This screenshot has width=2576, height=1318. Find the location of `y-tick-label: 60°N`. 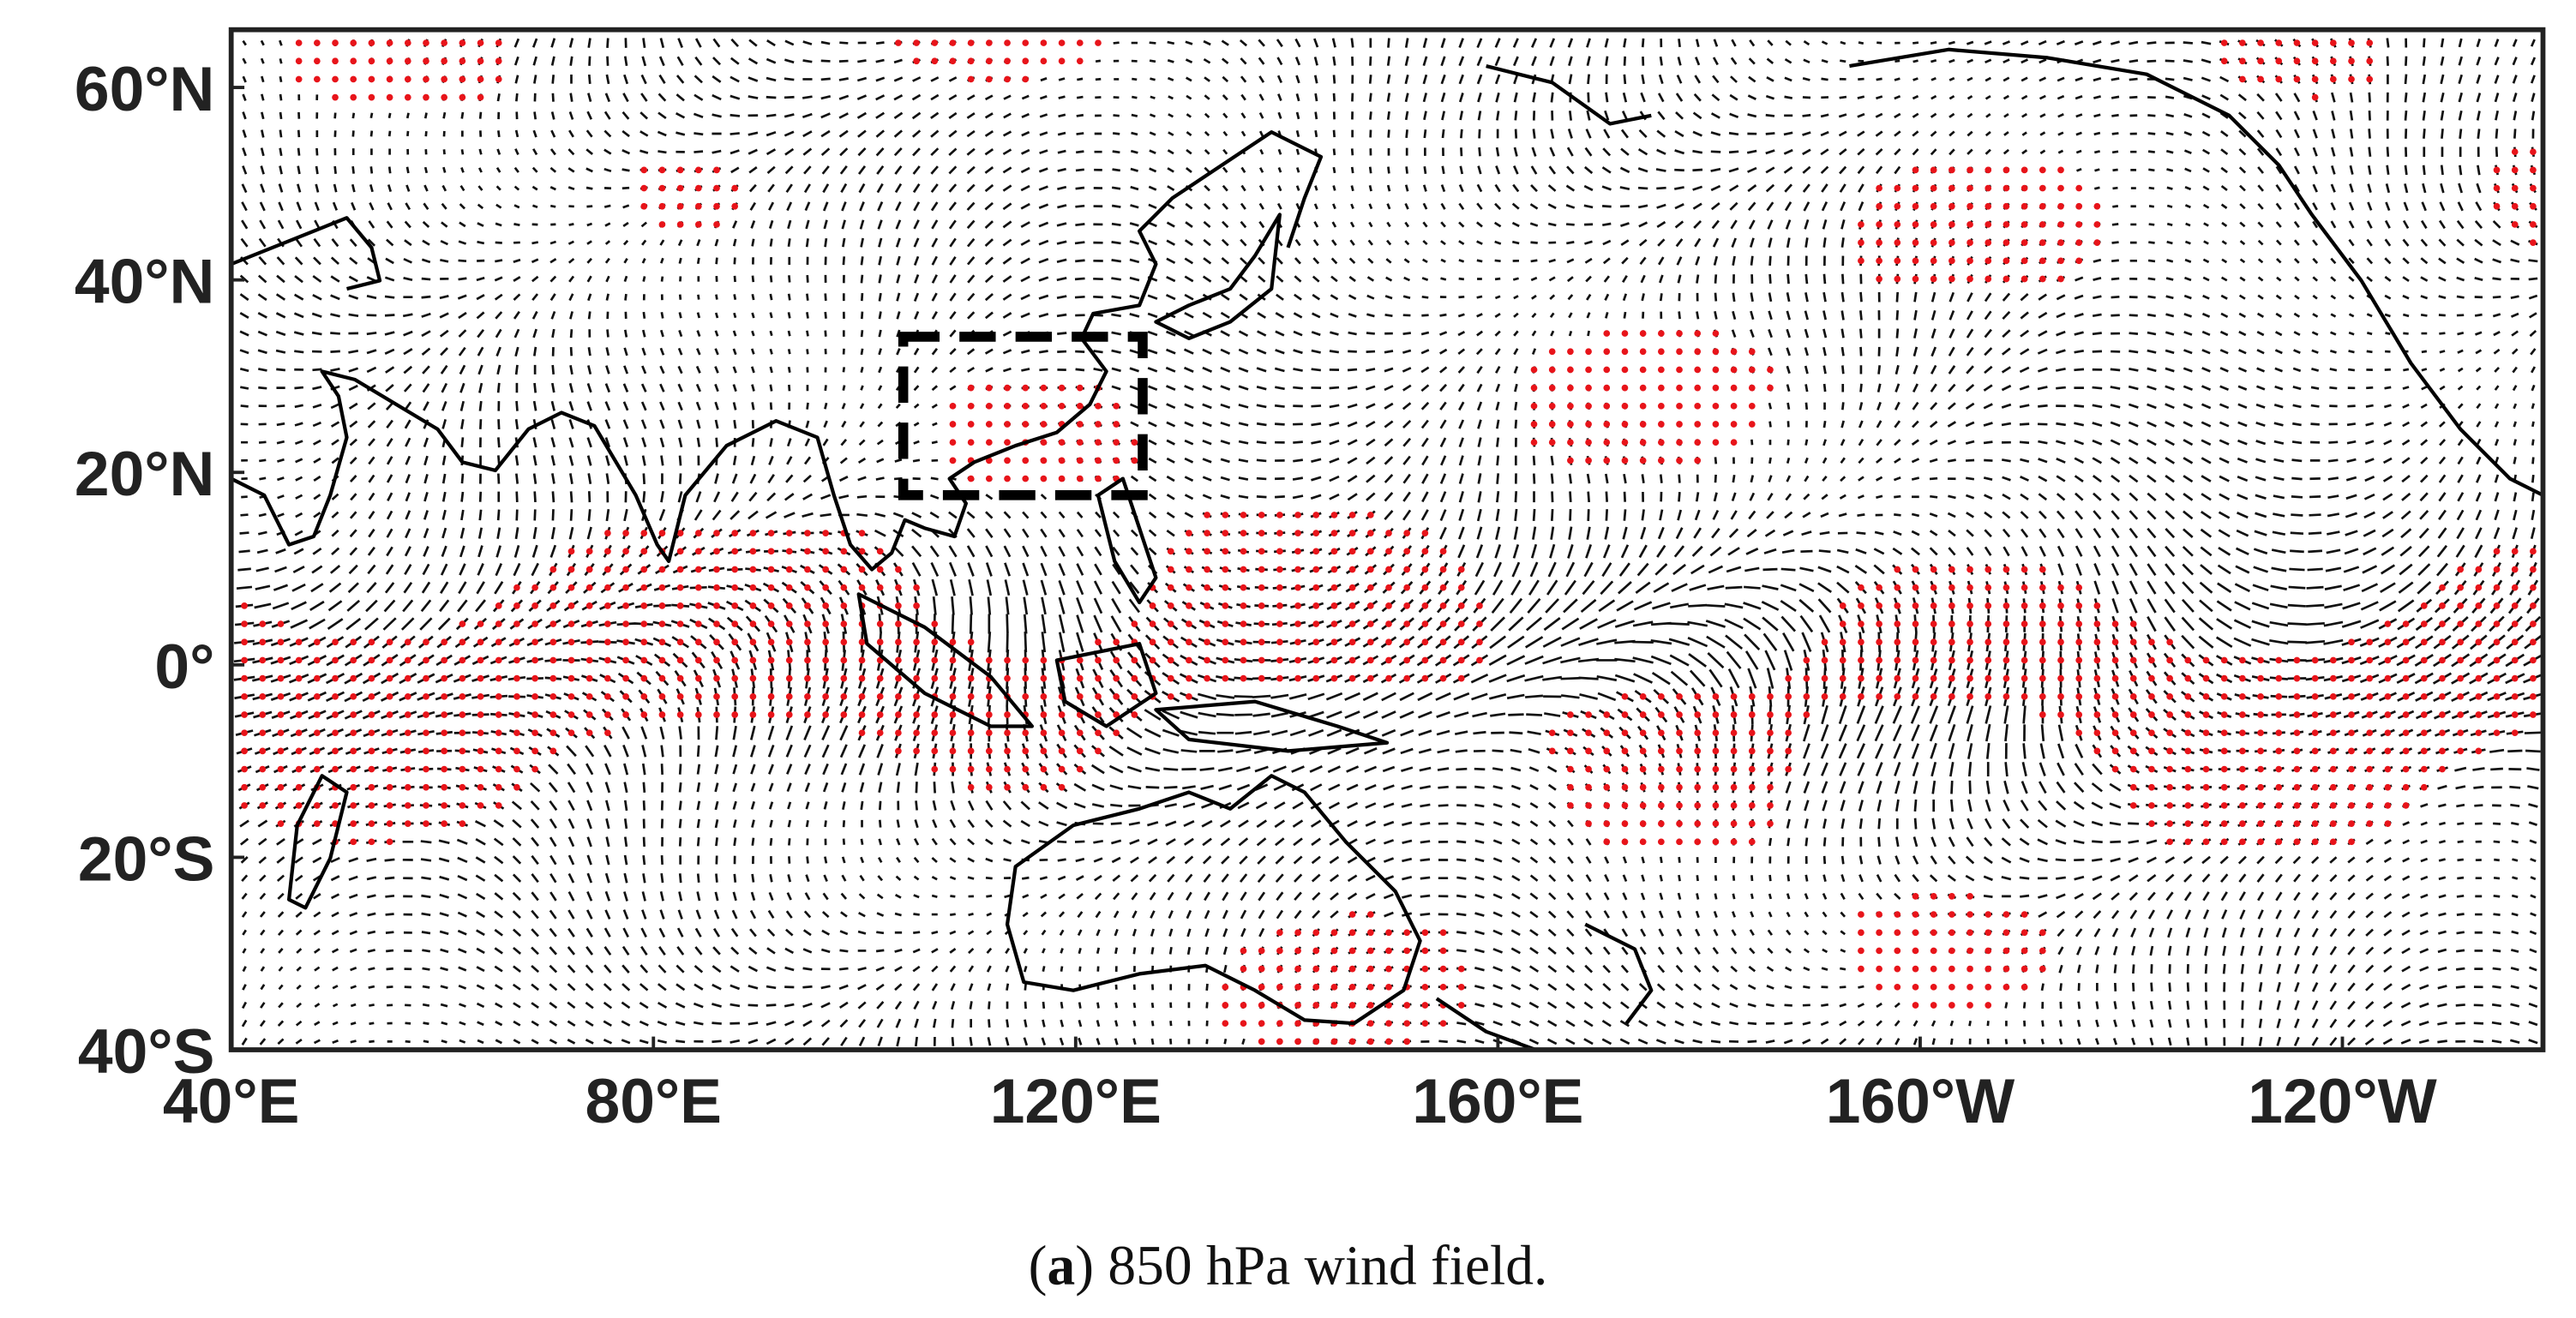

y-tick-label: 60°N is located at coordinates (145, 89).